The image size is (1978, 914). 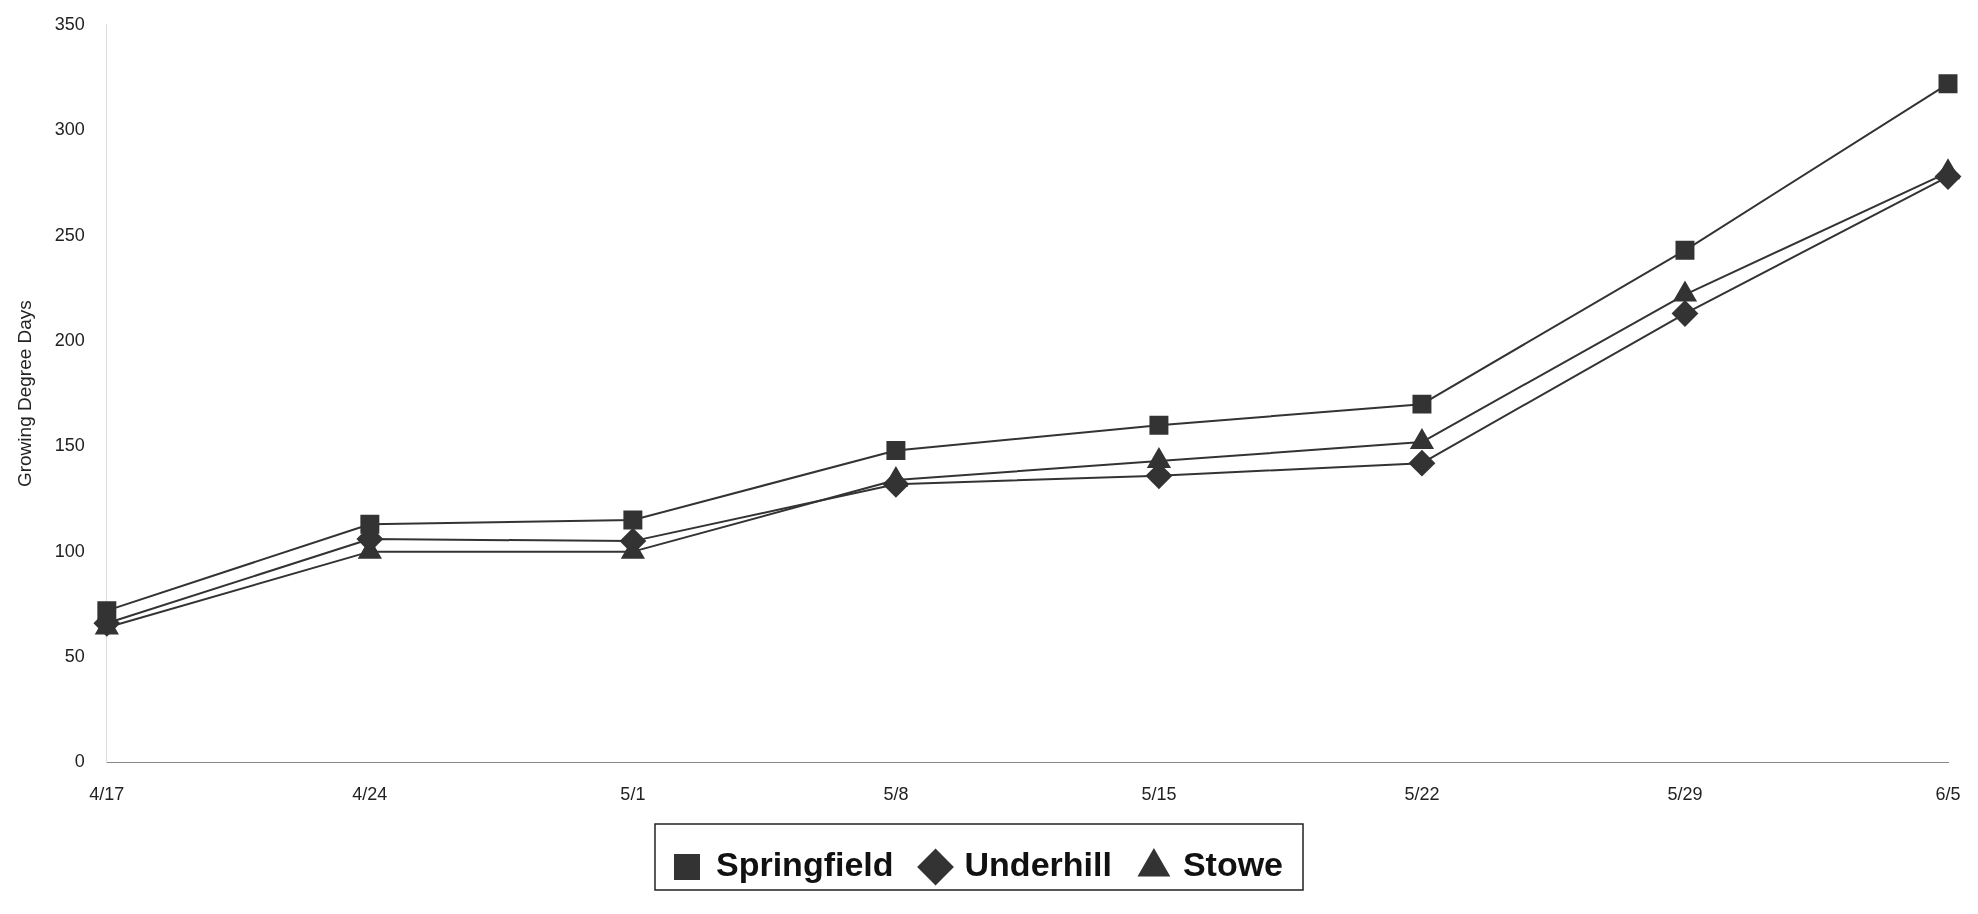 What do you see at coordinates (74, 656) in the screenshot?
I see `y-tick-label: 50` at bounding box center [74, 656].